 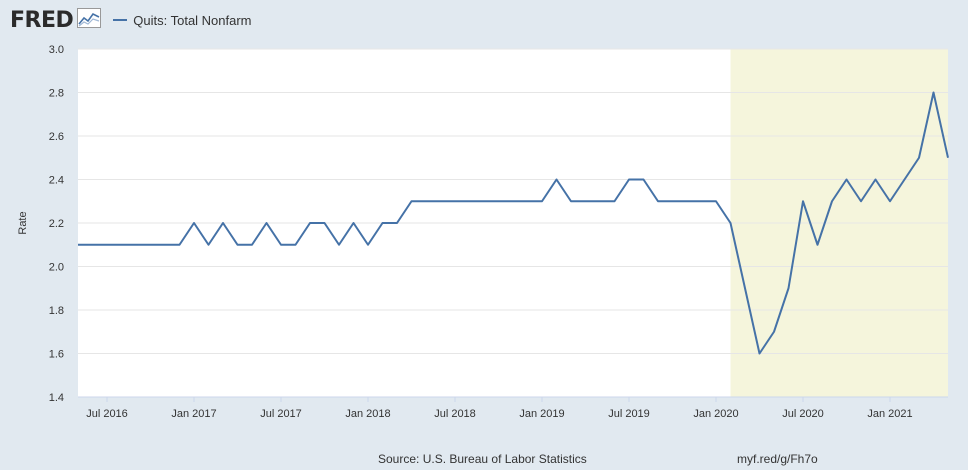 I want to click on x-tick-label: Jan 2018, so click(x=367, y=414).